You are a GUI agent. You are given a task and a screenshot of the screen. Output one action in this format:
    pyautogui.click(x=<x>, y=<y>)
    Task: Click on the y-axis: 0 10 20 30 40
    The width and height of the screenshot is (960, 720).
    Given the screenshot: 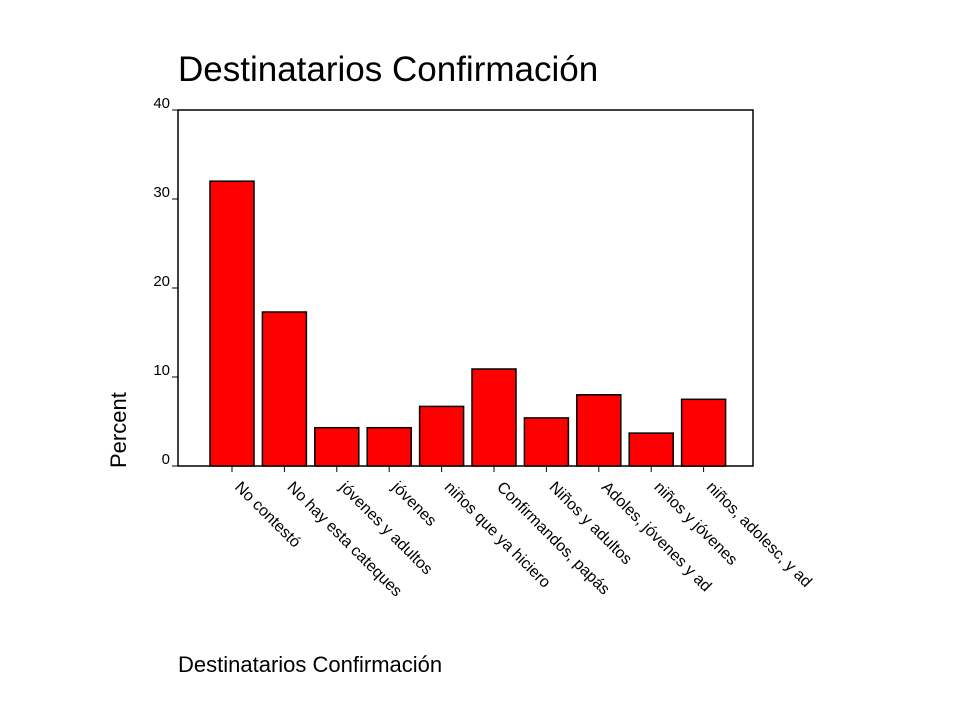 What is the action you would take?
    pyautogui.click(x=165, y=281)
    